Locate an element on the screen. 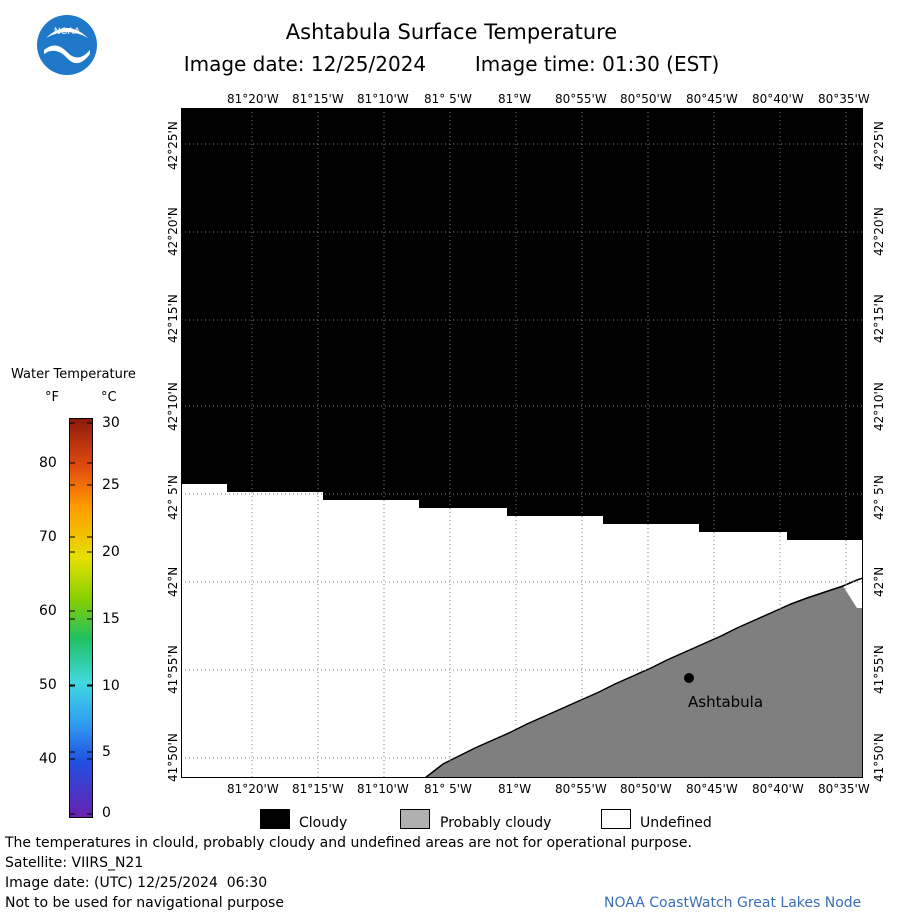 This screenshot has height=919, width=903. city-marker is located at coordinates (689, 678).